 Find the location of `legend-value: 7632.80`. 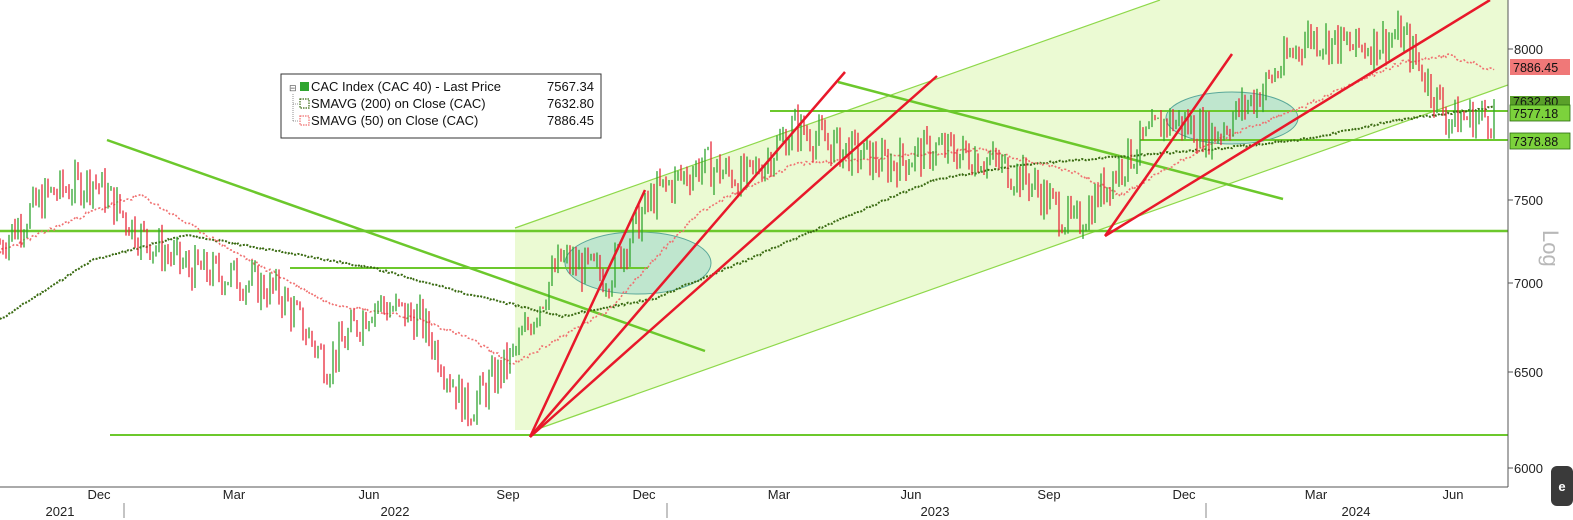

legend-value: 7632.80 is located at coordinates (570, 103).